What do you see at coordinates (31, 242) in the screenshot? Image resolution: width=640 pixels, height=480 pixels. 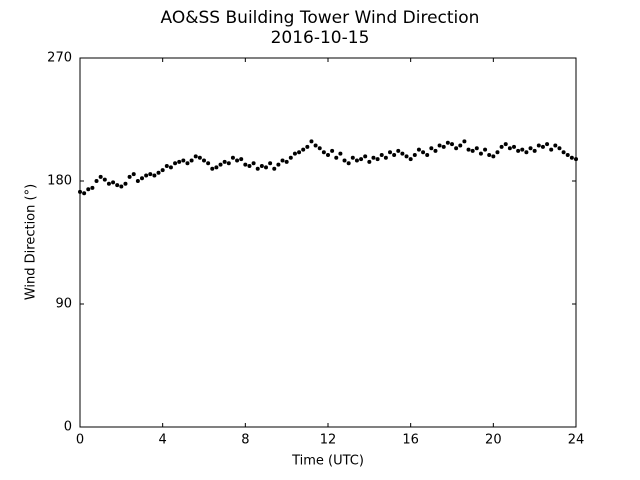 I see `y-axis-label: Wind Direction (°)` at bounding box center [31, 242].